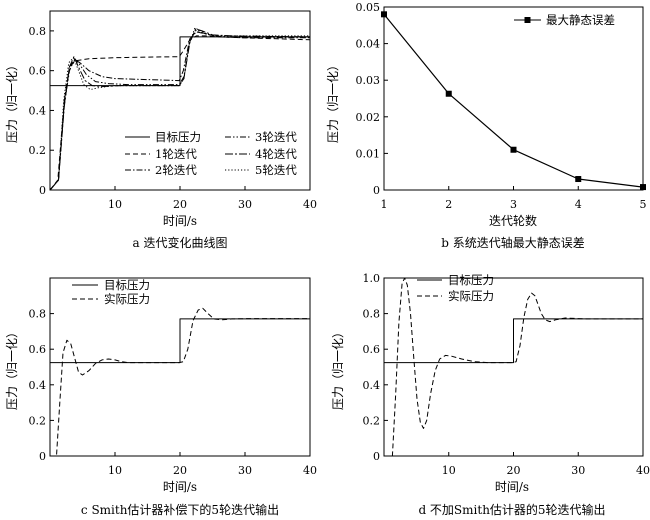  Describe the element at coordinates (643, 204) in the screenshot. I see `x-tick-label: 5` at that location.